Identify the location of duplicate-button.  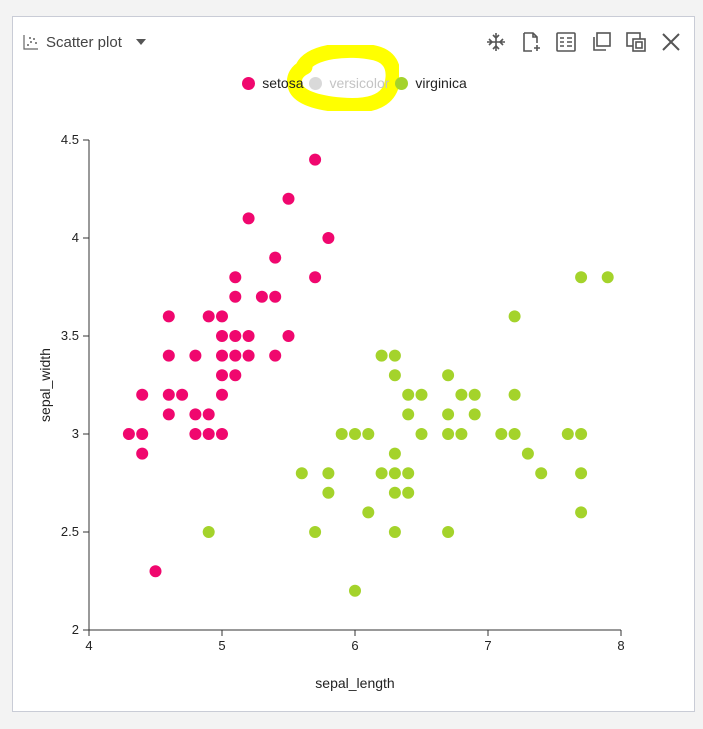
(601, 42).